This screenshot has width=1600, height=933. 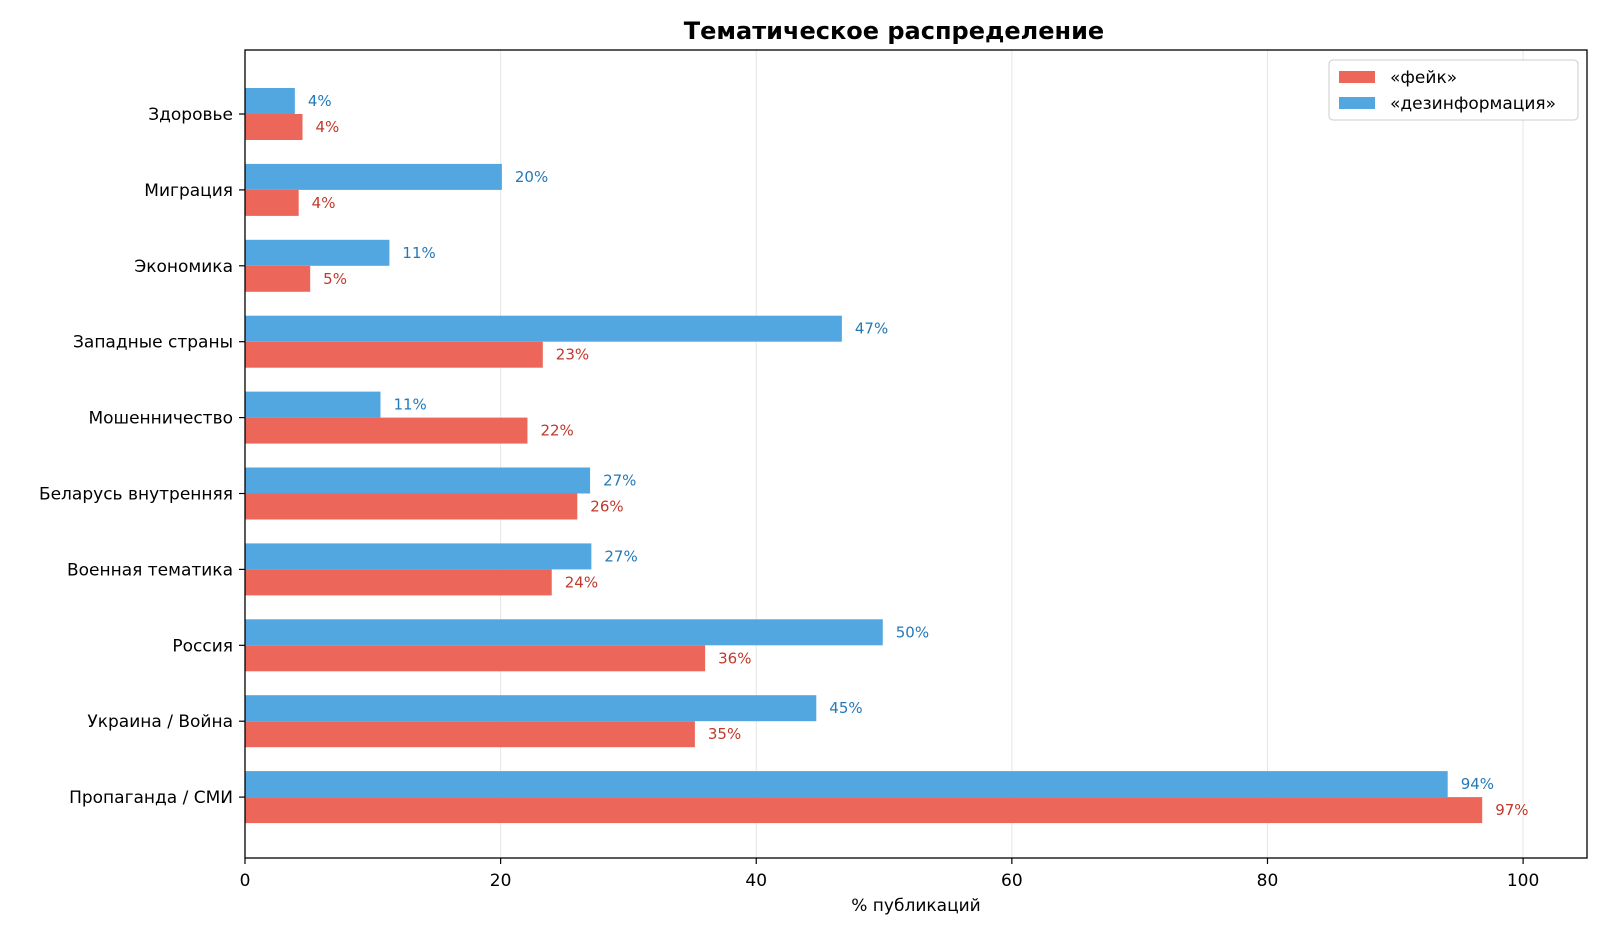 What do you see at coordinates (1511, 810) in the screenshot?
I see `value-label-fake: 97%` at bounding box center [1511, 810].